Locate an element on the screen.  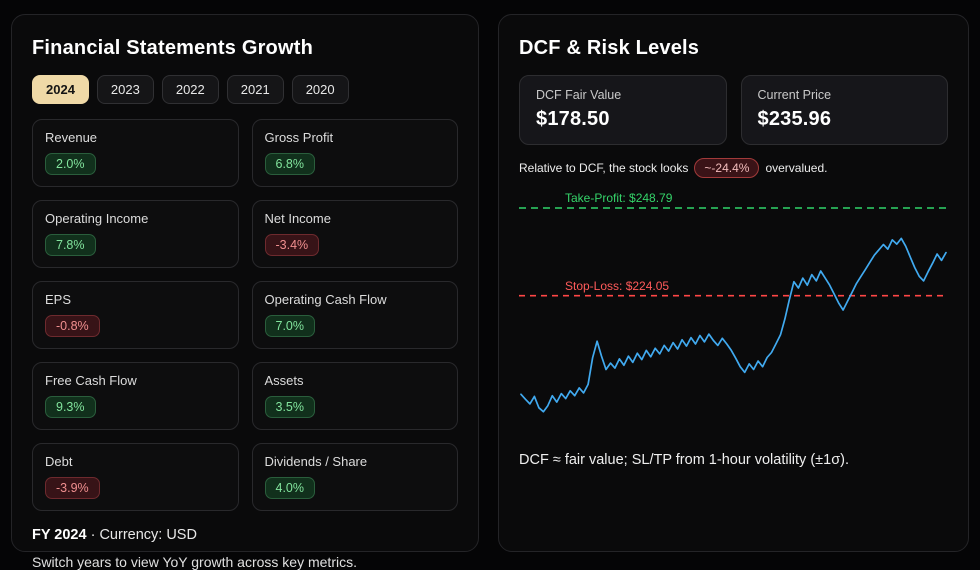
metric-label: Dividends / Share is located at coordinates (316, 461).